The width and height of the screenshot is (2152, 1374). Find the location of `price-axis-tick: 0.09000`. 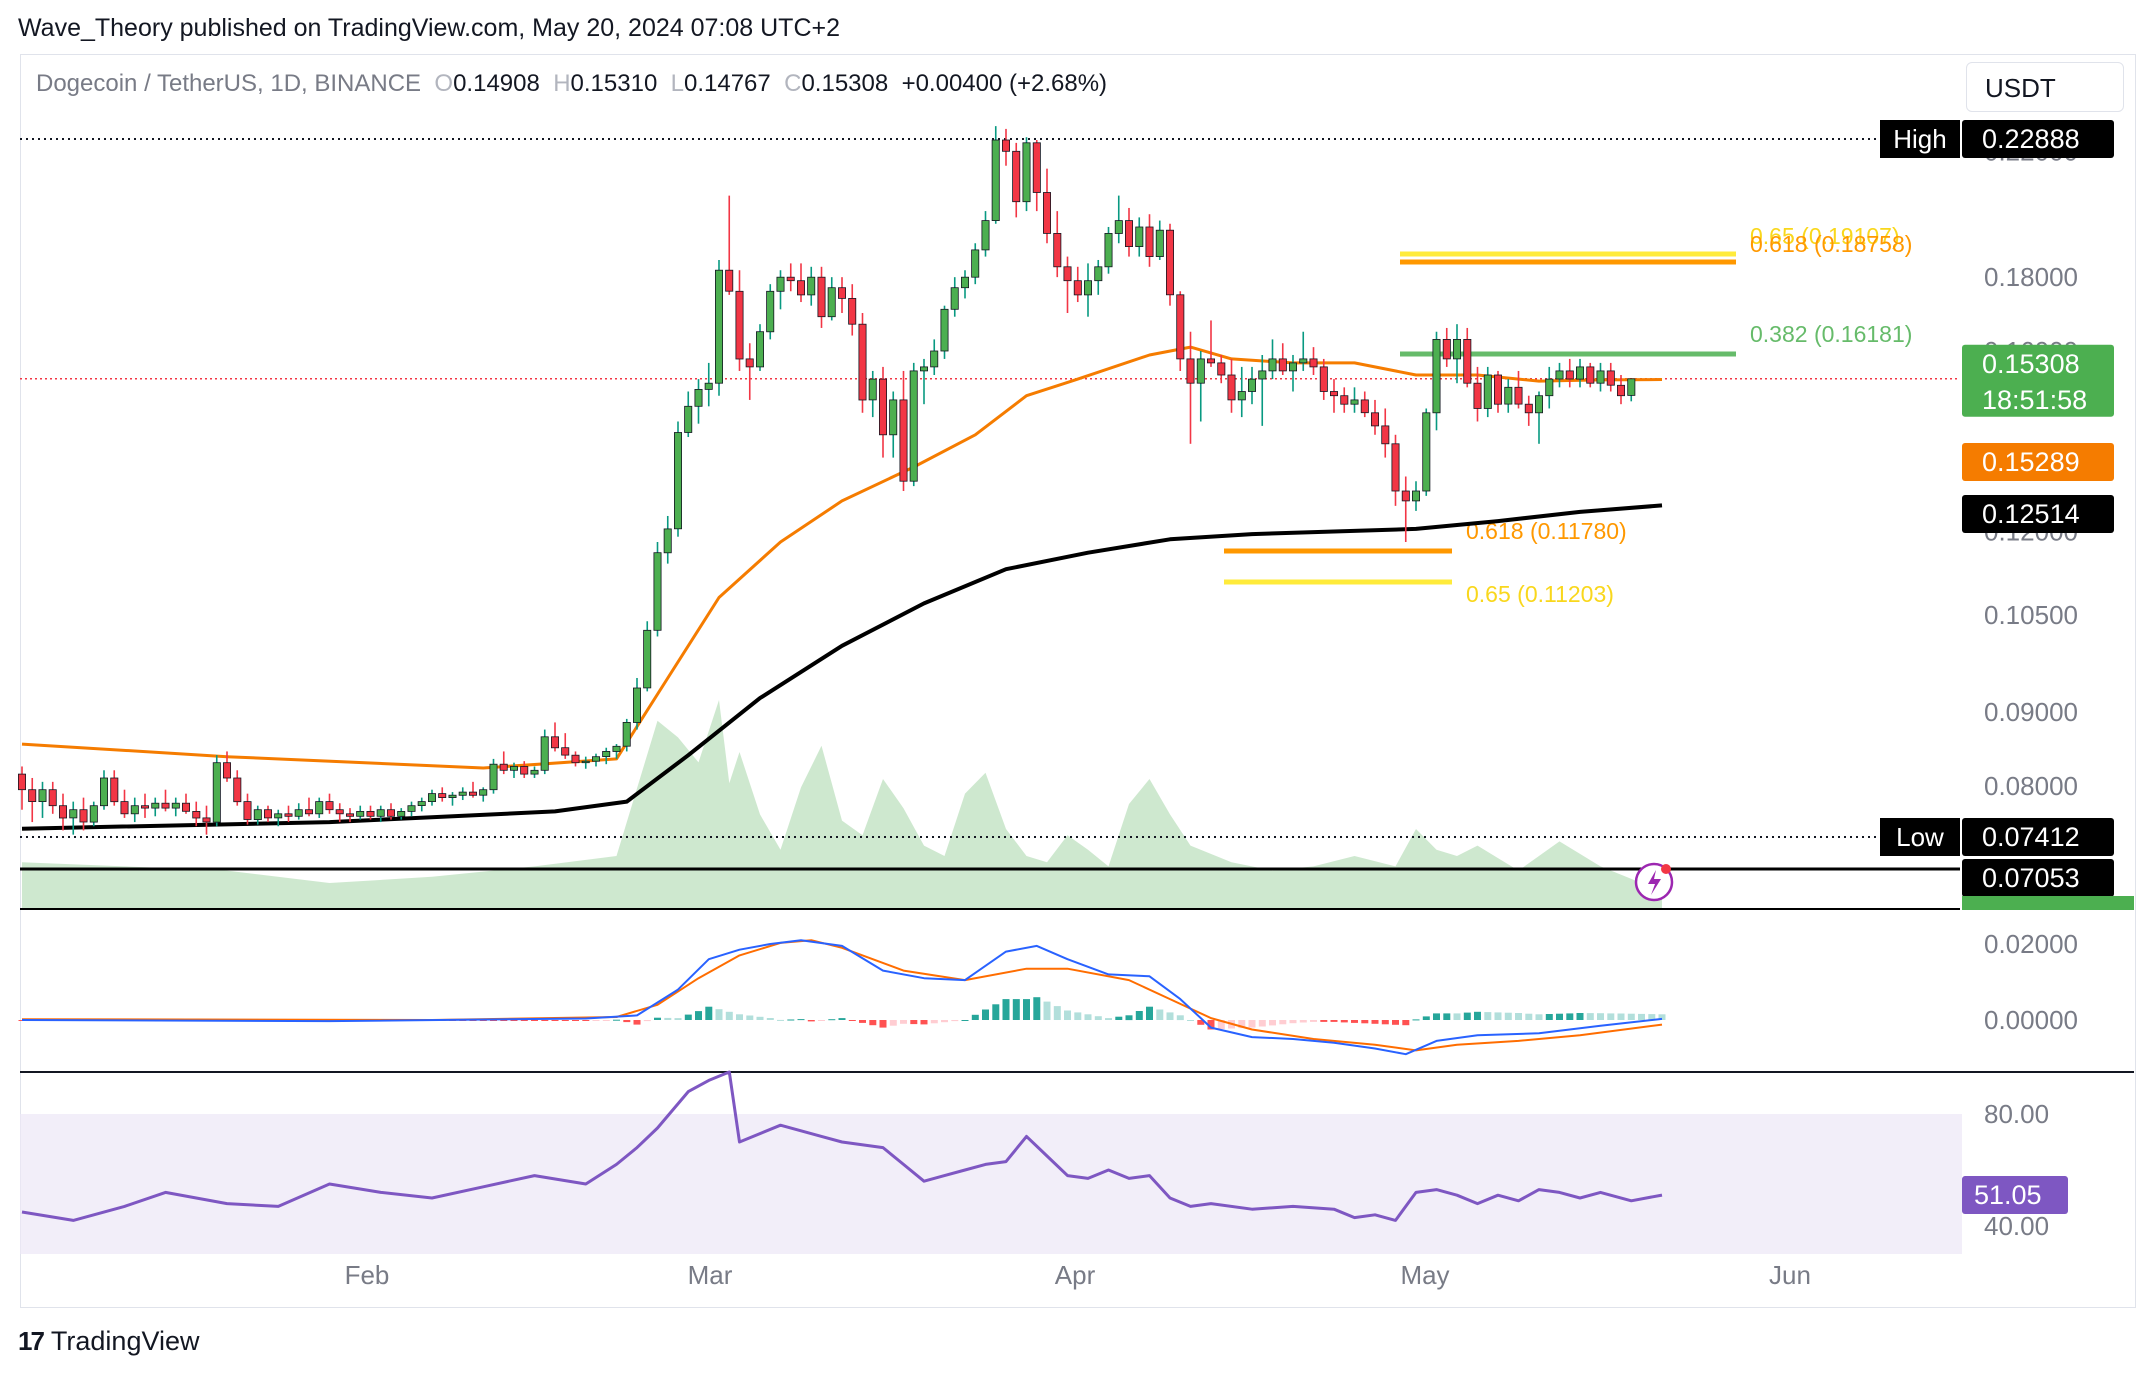

price-axis-tick: 0.09000 is located at coordinates (2031, 712).